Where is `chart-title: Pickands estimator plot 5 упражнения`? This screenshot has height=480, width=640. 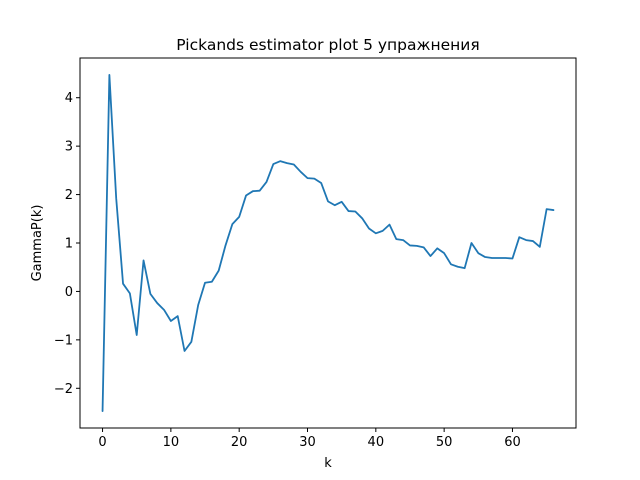
chart-title: Pickands estimator plot 5 упражнения is located at coordinates (327, 45).